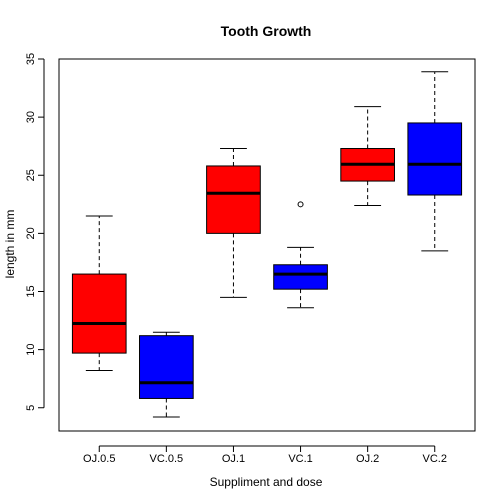 This screenshot has height=504, width=504. What do you see at coordinates (266, 482) in the screenshot?
I see `x-axis-label: Suppliment and dose` at bounding box center [266, 482].